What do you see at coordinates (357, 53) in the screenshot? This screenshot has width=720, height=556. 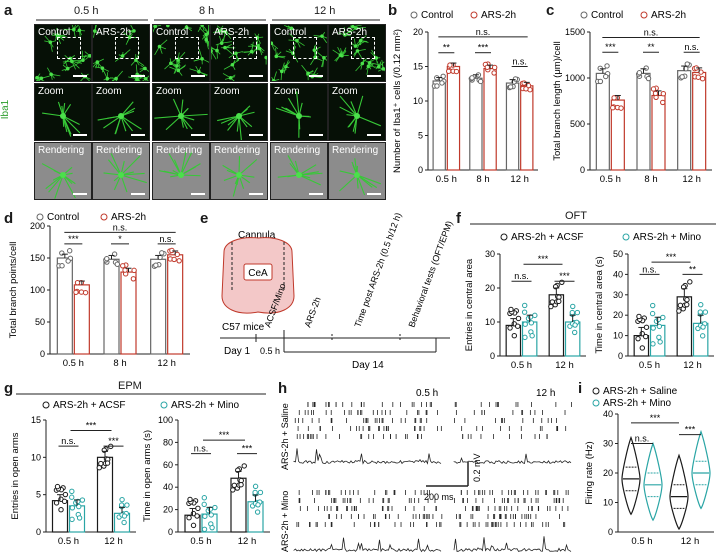 I see `micrograph-r0-c5: ARS-2h` at bounding box center [357, 53].